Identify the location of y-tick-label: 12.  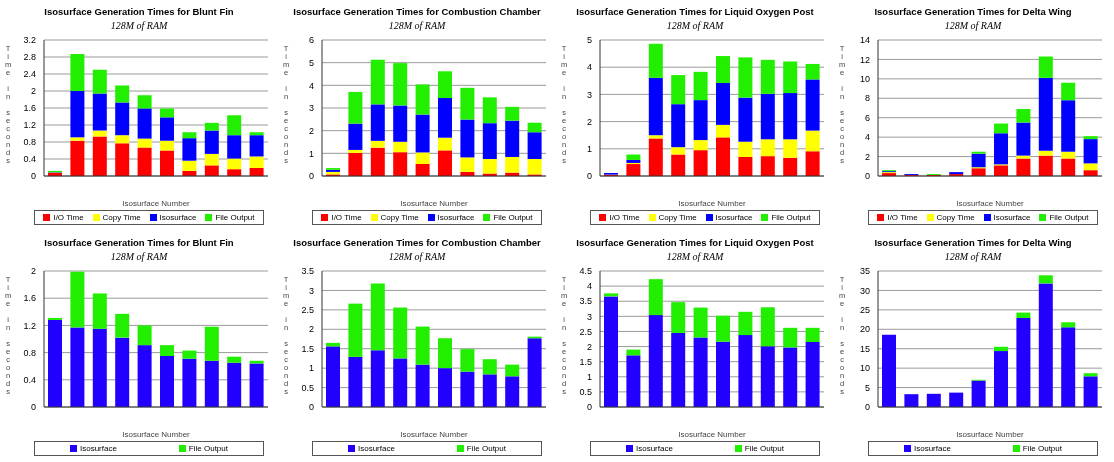
(864, 59).